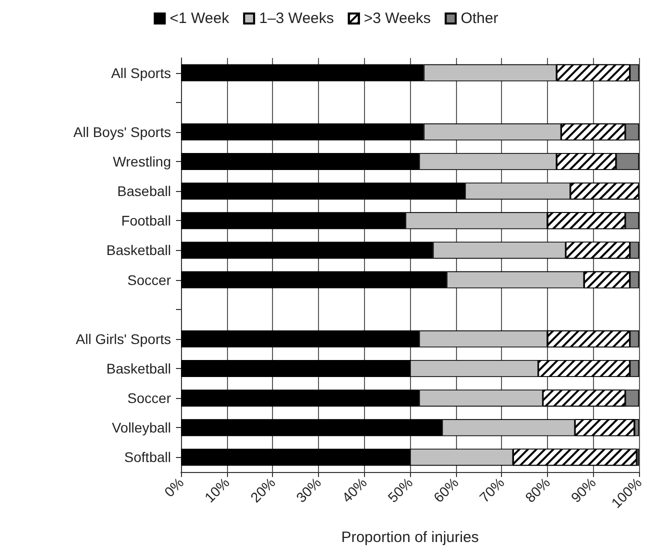  I want to click on x-tick-label: 90%, so click(583, 490).